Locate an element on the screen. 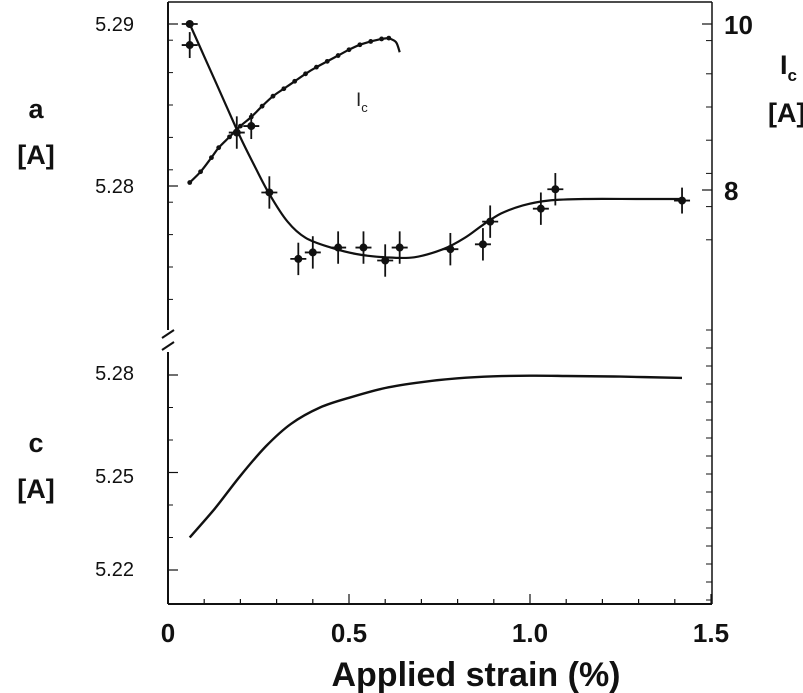 This screenshot has height=693, width=803. right-axis-title-main: I is located at coordinates (784, 65).